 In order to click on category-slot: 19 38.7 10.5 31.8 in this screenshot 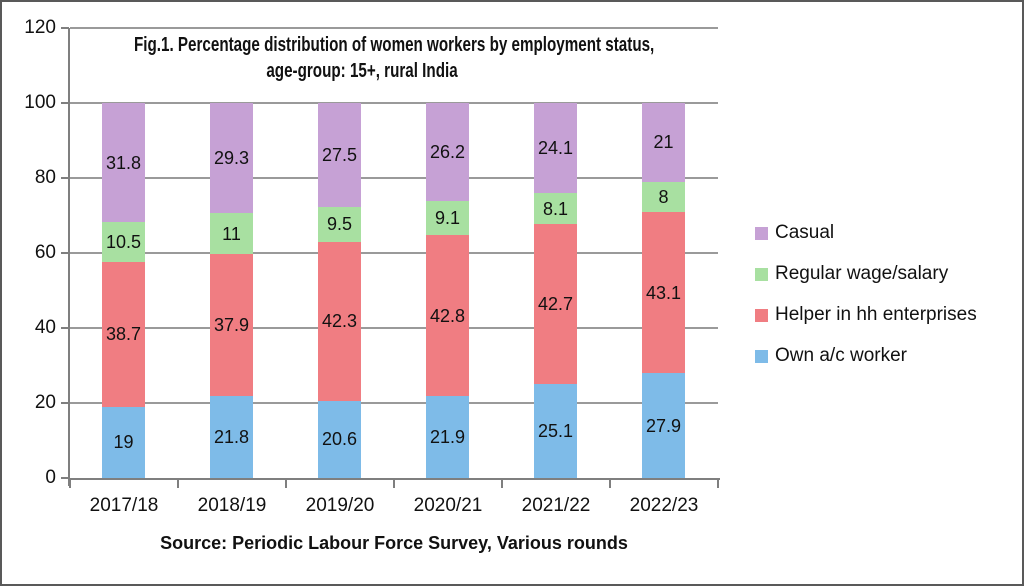, I will do `click(124, 253)`.